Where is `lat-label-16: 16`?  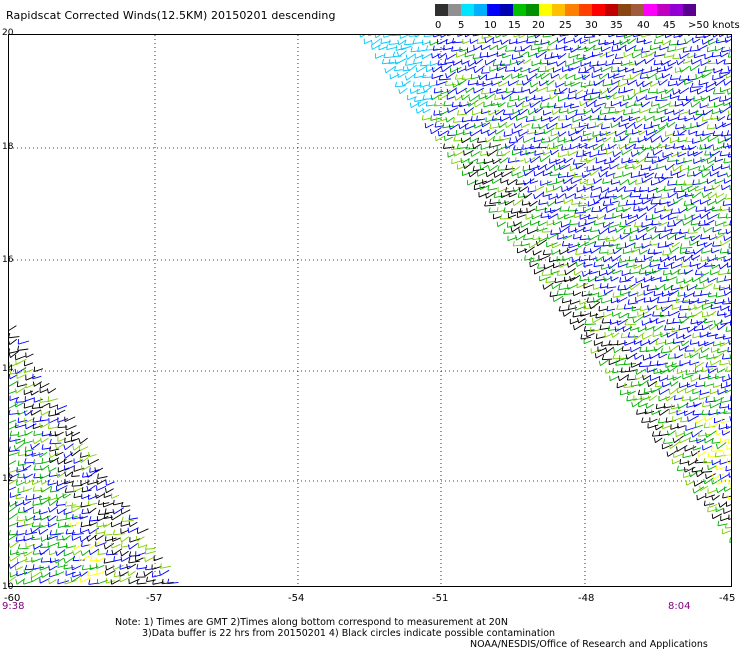
lat-label-16: 16 is located at coordinates (8, 260).